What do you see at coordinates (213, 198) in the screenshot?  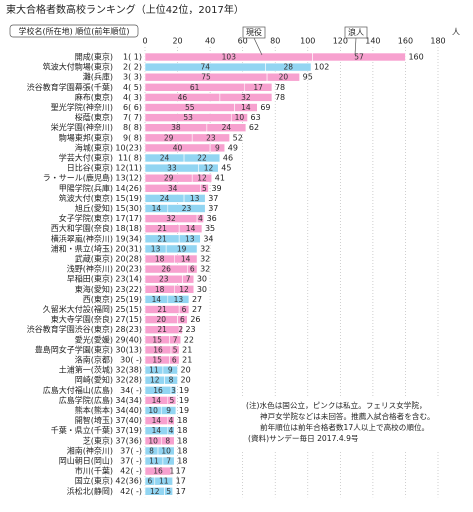 I see `total-label: 37` at bounding box center [213, 198].